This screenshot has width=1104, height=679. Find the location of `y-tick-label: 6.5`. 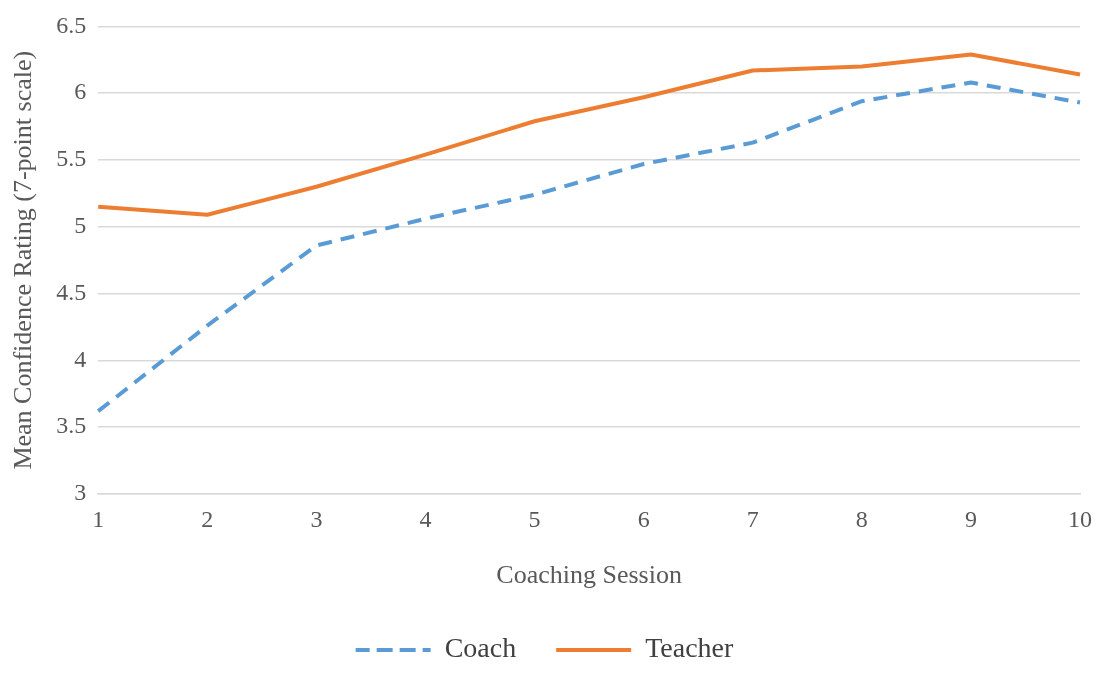

y-tick-label: 6.5 is located at coordinates (71, 24).